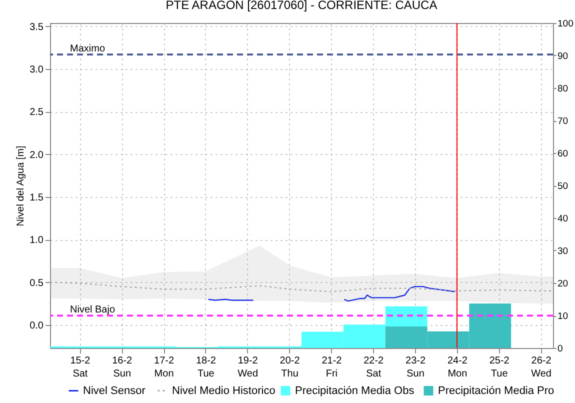 The height and width of the screenshot is (403, 575). What do you see at coordinates (374, 368) in the screenshot?
I see `x-tick-label: 22-2 Sat` at bounding box center [374, 368].